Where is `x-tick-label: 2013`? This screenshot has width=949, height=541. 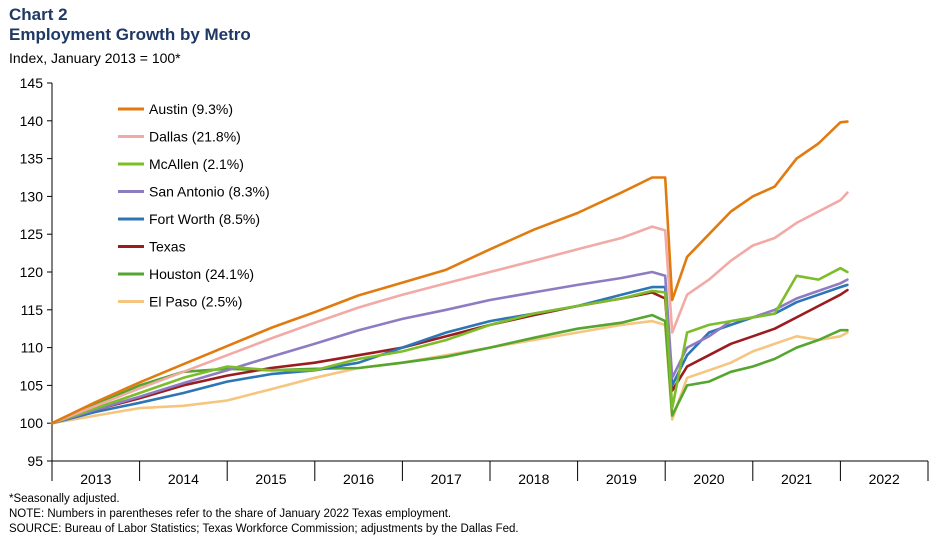 x-tick-label: 2013 is located at coordinates (95, 479).